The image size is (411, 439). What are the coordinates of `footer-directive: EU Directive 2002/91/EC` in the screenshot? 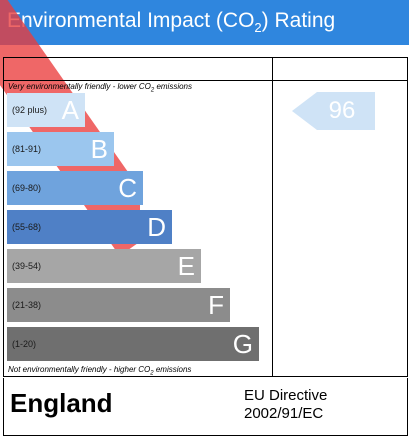 It's located at (285, 405).